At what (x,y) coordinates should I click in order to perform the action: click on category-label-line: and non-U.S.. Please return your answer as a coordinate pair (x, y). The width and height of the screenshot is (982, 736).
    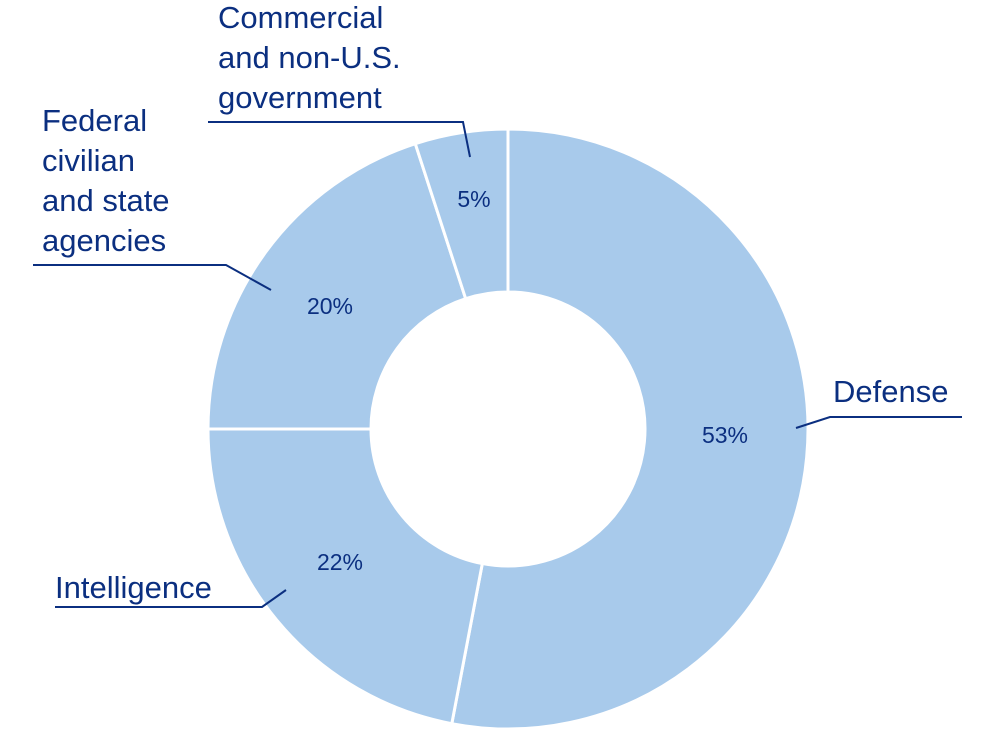
    Looking at the image, I should click on (309, 57).